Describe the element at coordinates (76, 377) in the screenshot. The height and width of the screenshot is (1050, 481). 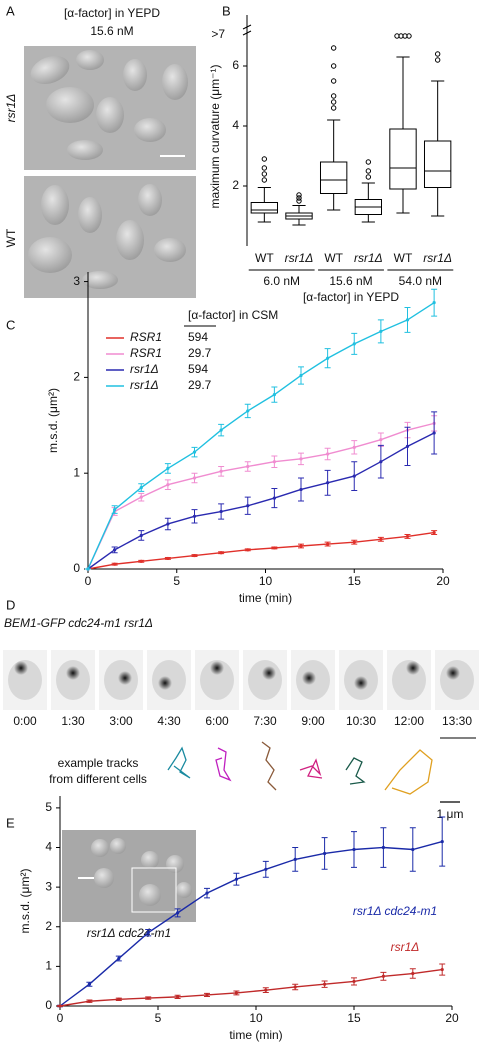
I see `y-tick-label: 2` at that location.